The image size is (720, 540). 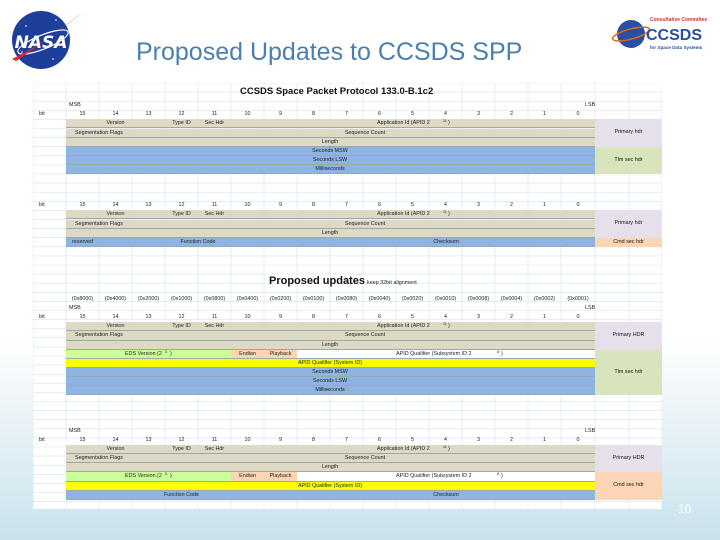 I want to click on bit-number: 4, so click(x=445, y=205).